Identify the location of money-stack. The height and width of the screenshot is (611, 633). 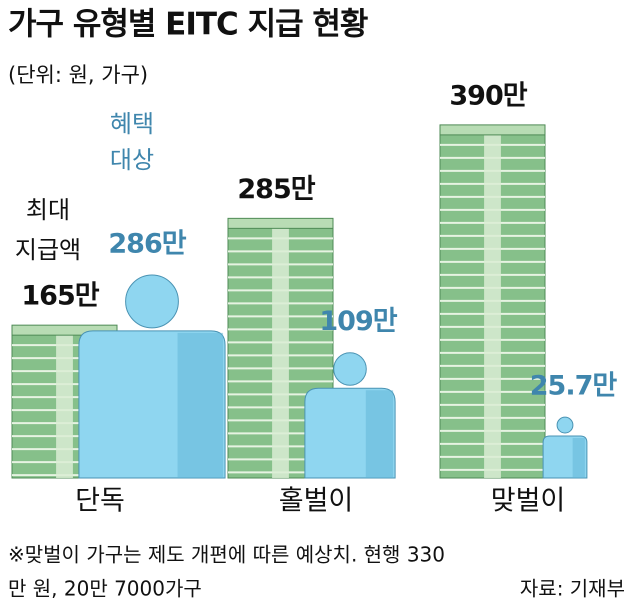
(492, 301).